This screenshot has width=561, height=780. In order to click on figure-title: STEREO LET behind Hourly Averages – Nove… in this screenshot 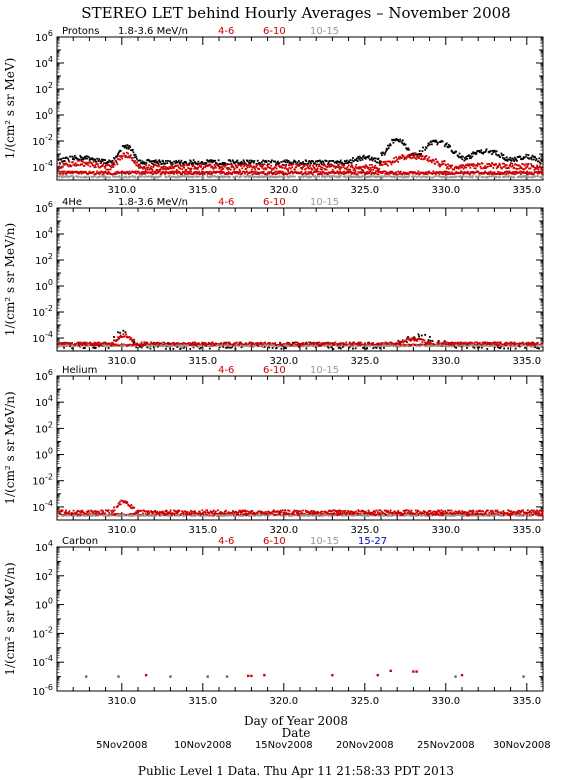, I will do `click(295, 13)`.